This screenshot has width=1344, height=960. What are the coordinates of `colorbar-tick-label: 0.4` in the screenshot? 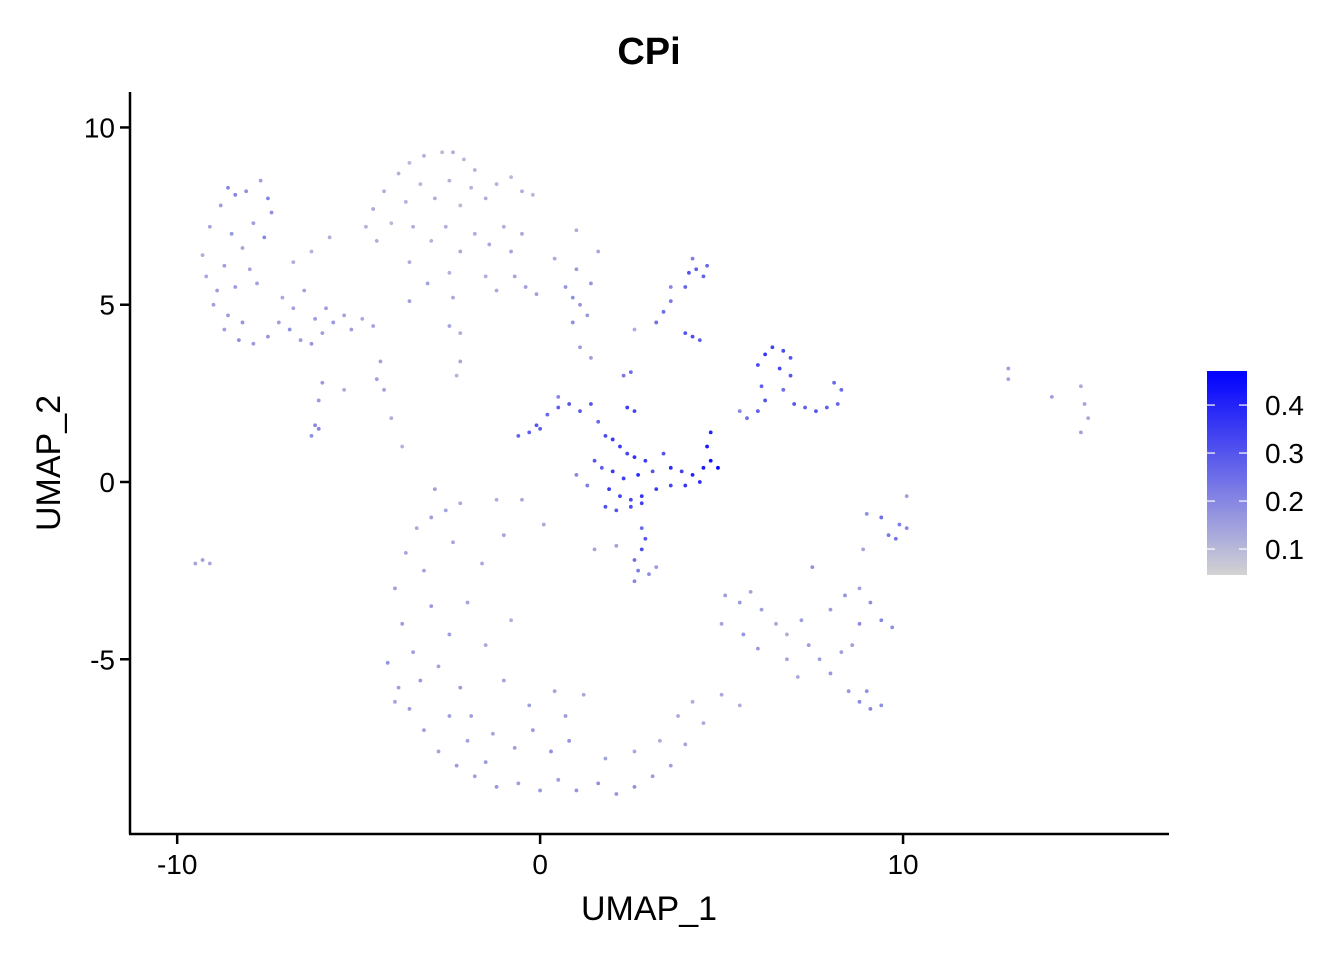 It's located at (1284, 405).